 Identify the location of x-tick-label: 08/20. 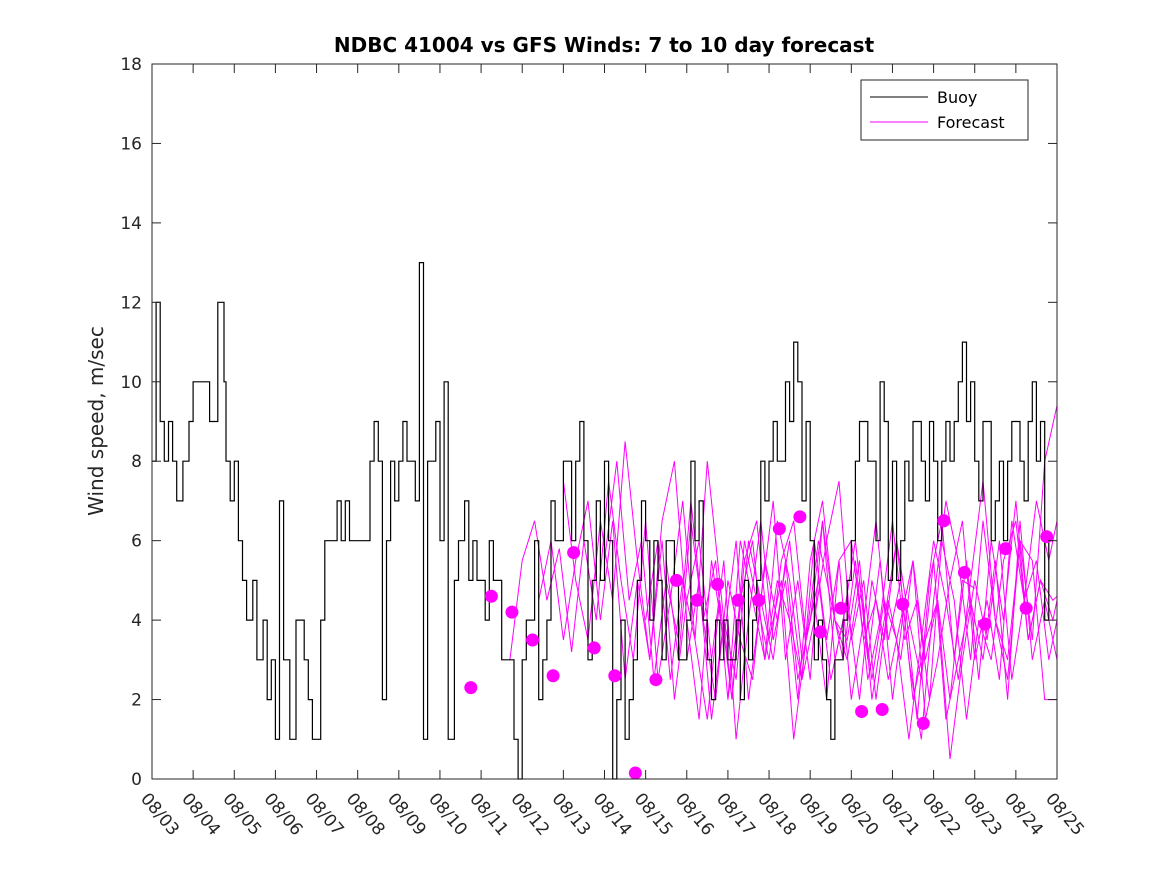
(858, 814).